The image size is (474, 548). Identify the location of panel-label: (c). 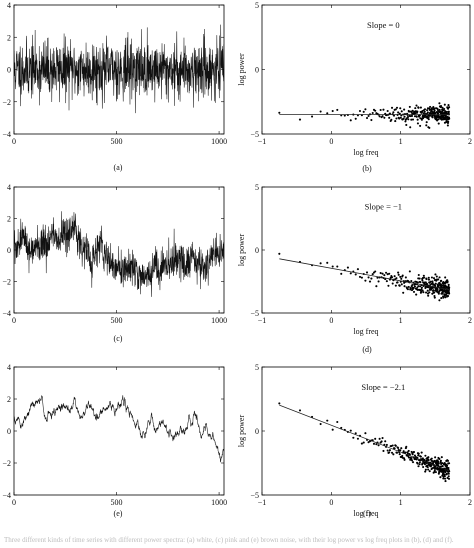
(118, 338).